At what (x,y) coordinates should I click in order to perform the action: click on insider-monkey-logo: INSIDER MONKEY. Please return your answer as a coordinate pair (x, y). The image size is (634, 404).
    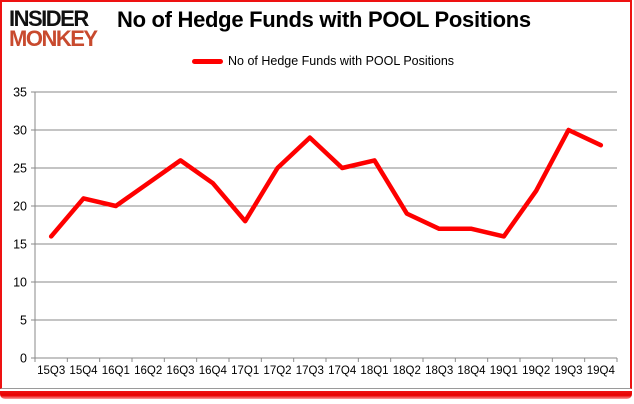
    Looking at the image, I should click on (53, 29).